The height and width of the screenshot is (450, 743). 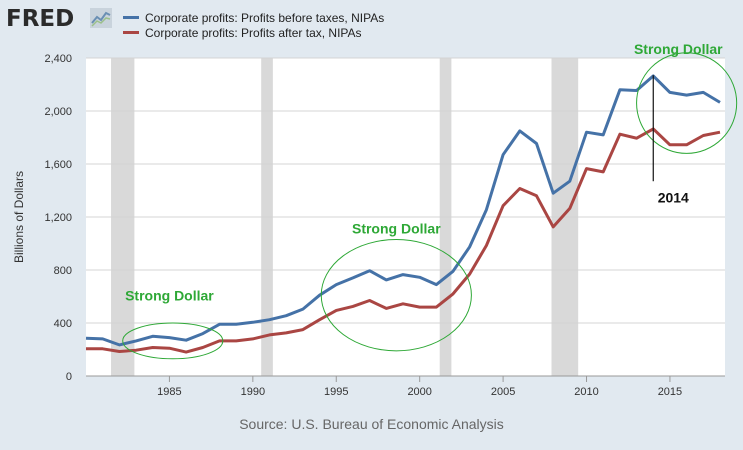 What do you see at coordinates (419, 392) in the screenshot?
I see `x-tick-label: 2000` at bounding box center [419, 392].